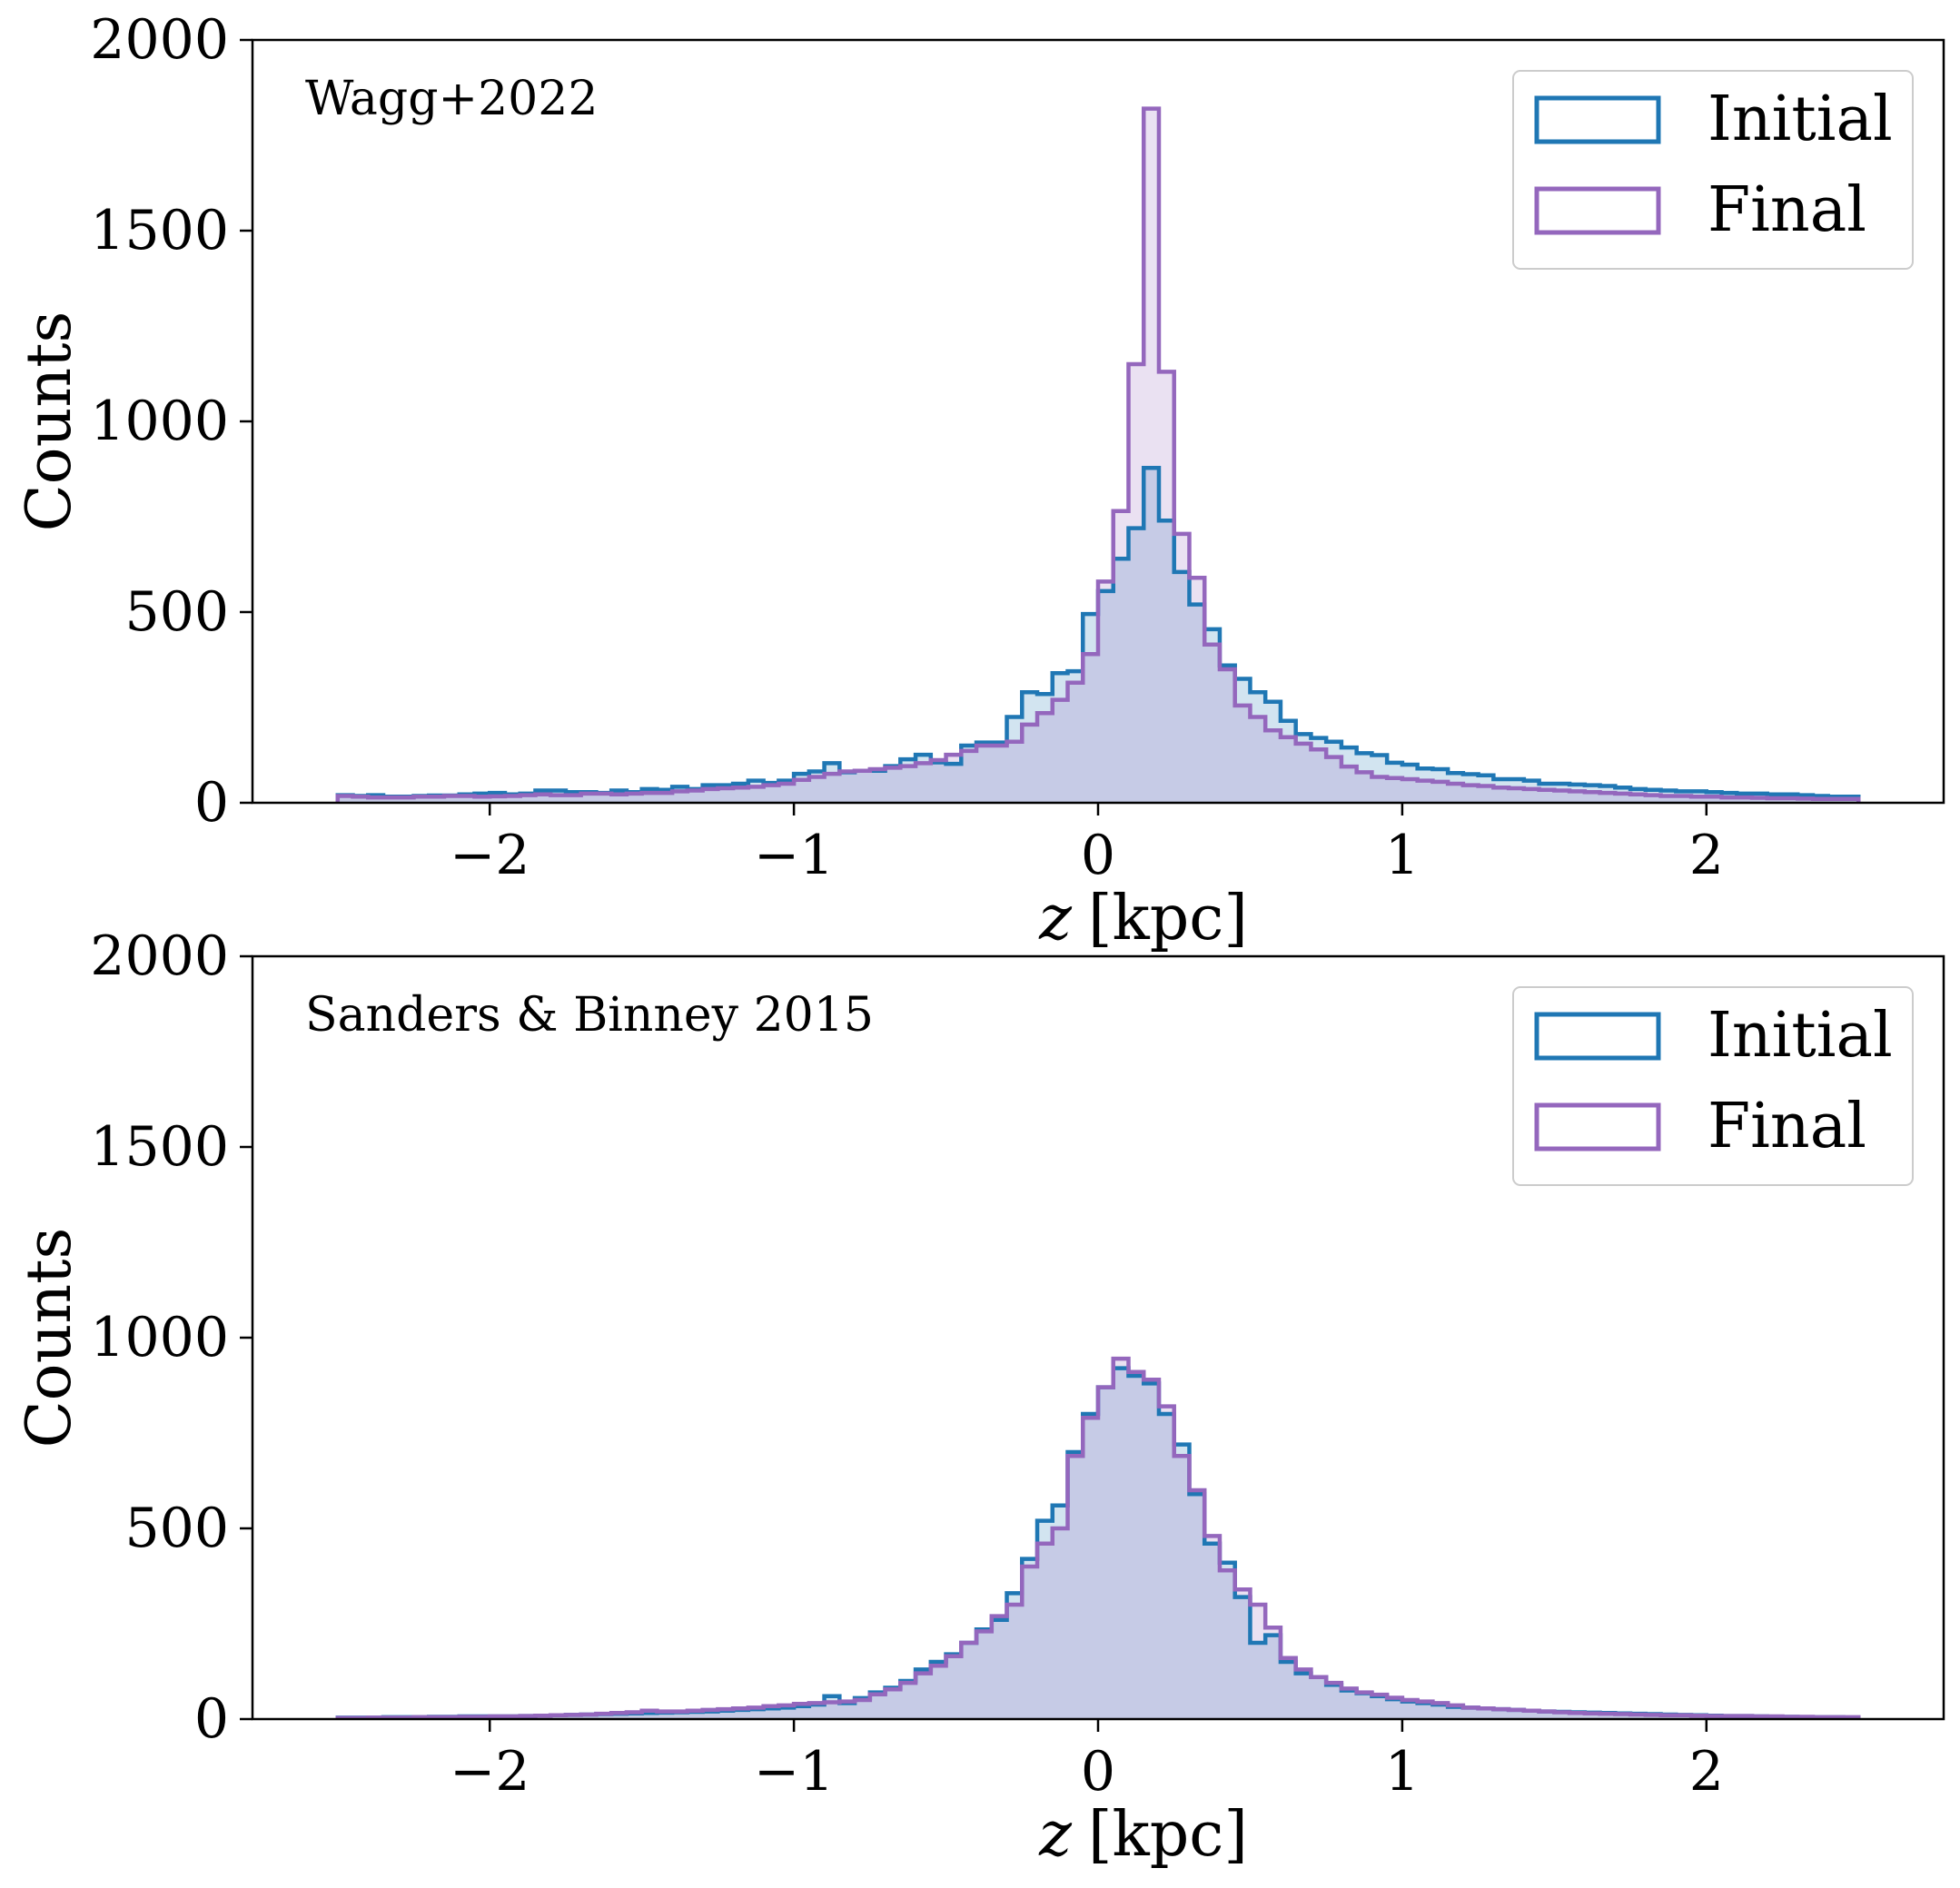 This screenshot has height=1888, width=1960. What do you see at coordinates (589, 1015) in the screenshot?
I see `panel-annotation: Sanders & Binney 2015` at bounding box center [589, 1015].